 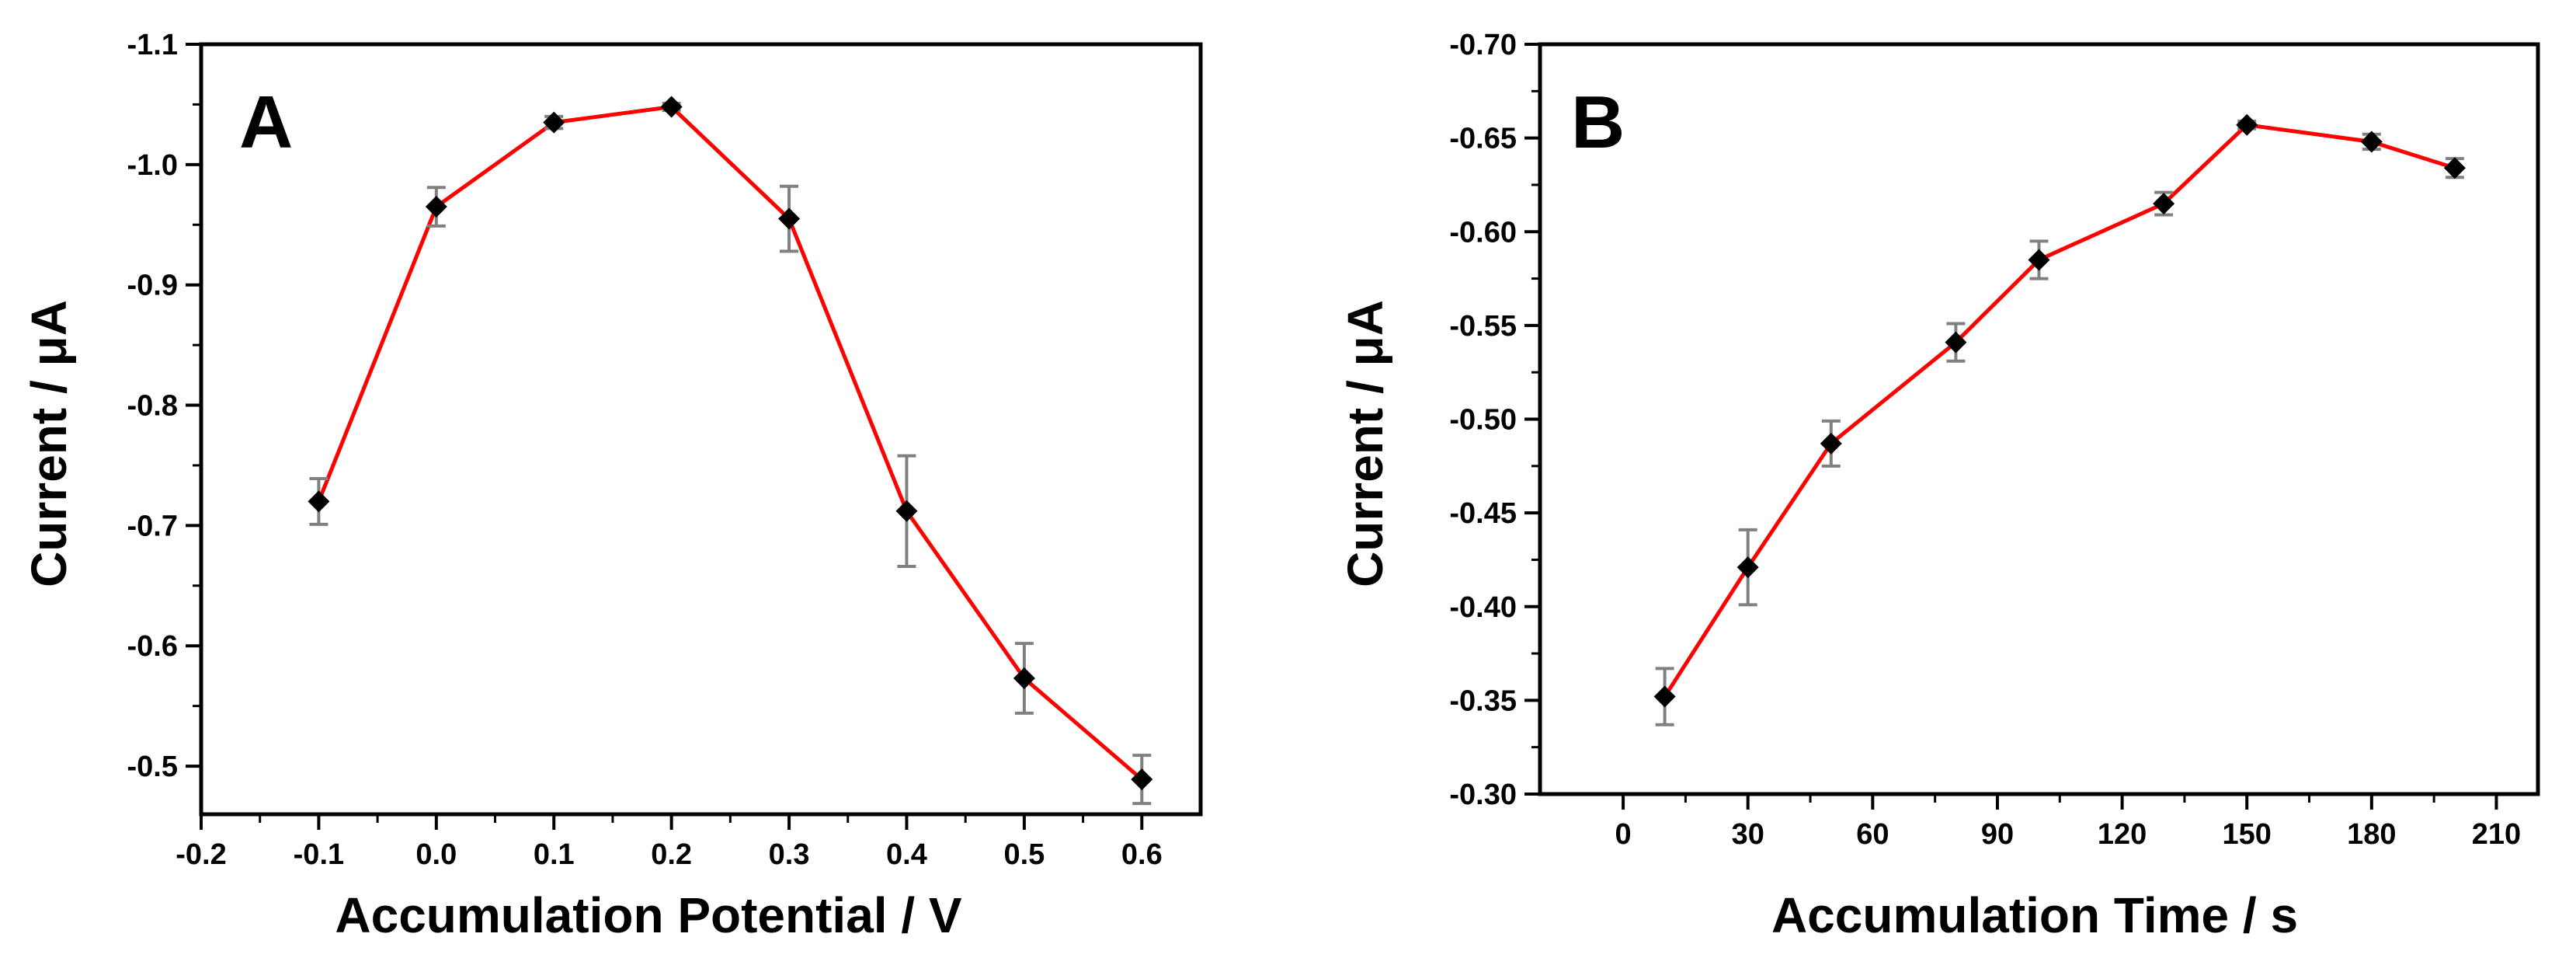 What do you see at coordinates (436, 854) in the screenshot?
I see `panel-a-x-tick-label: 0.0` at bounding box center [436, 854].